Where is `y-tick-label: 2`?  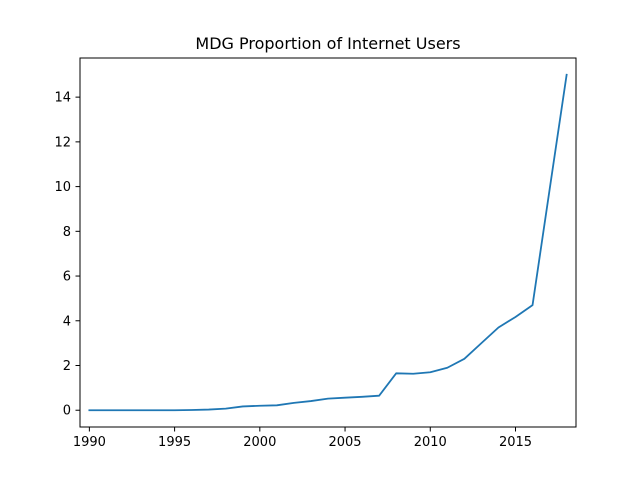 y-tick-label: 2 is located at coordinates (67, 366).